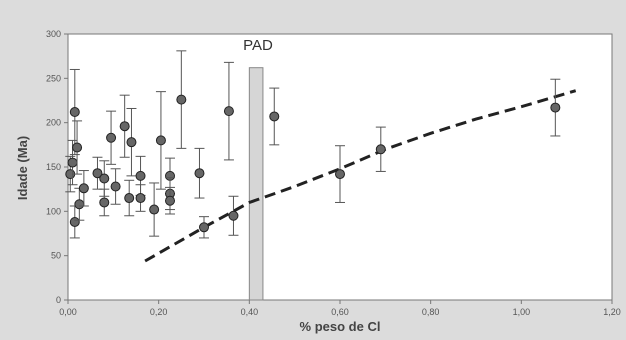  I want to click on y-tick-label: 250, so click(53, 78).